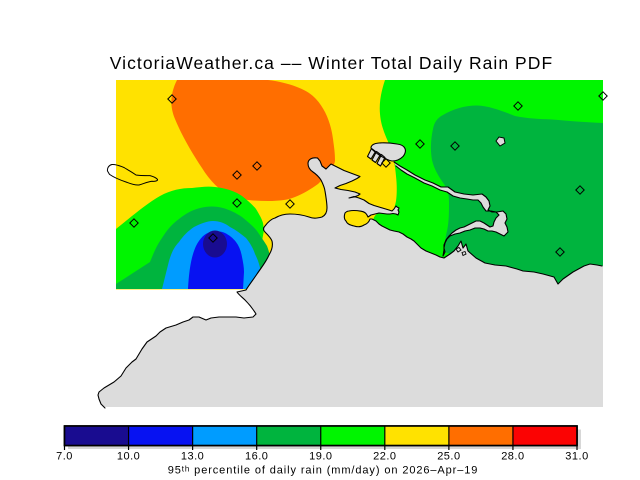  I want to click on svg-text: 28.0, so click(512, 457).